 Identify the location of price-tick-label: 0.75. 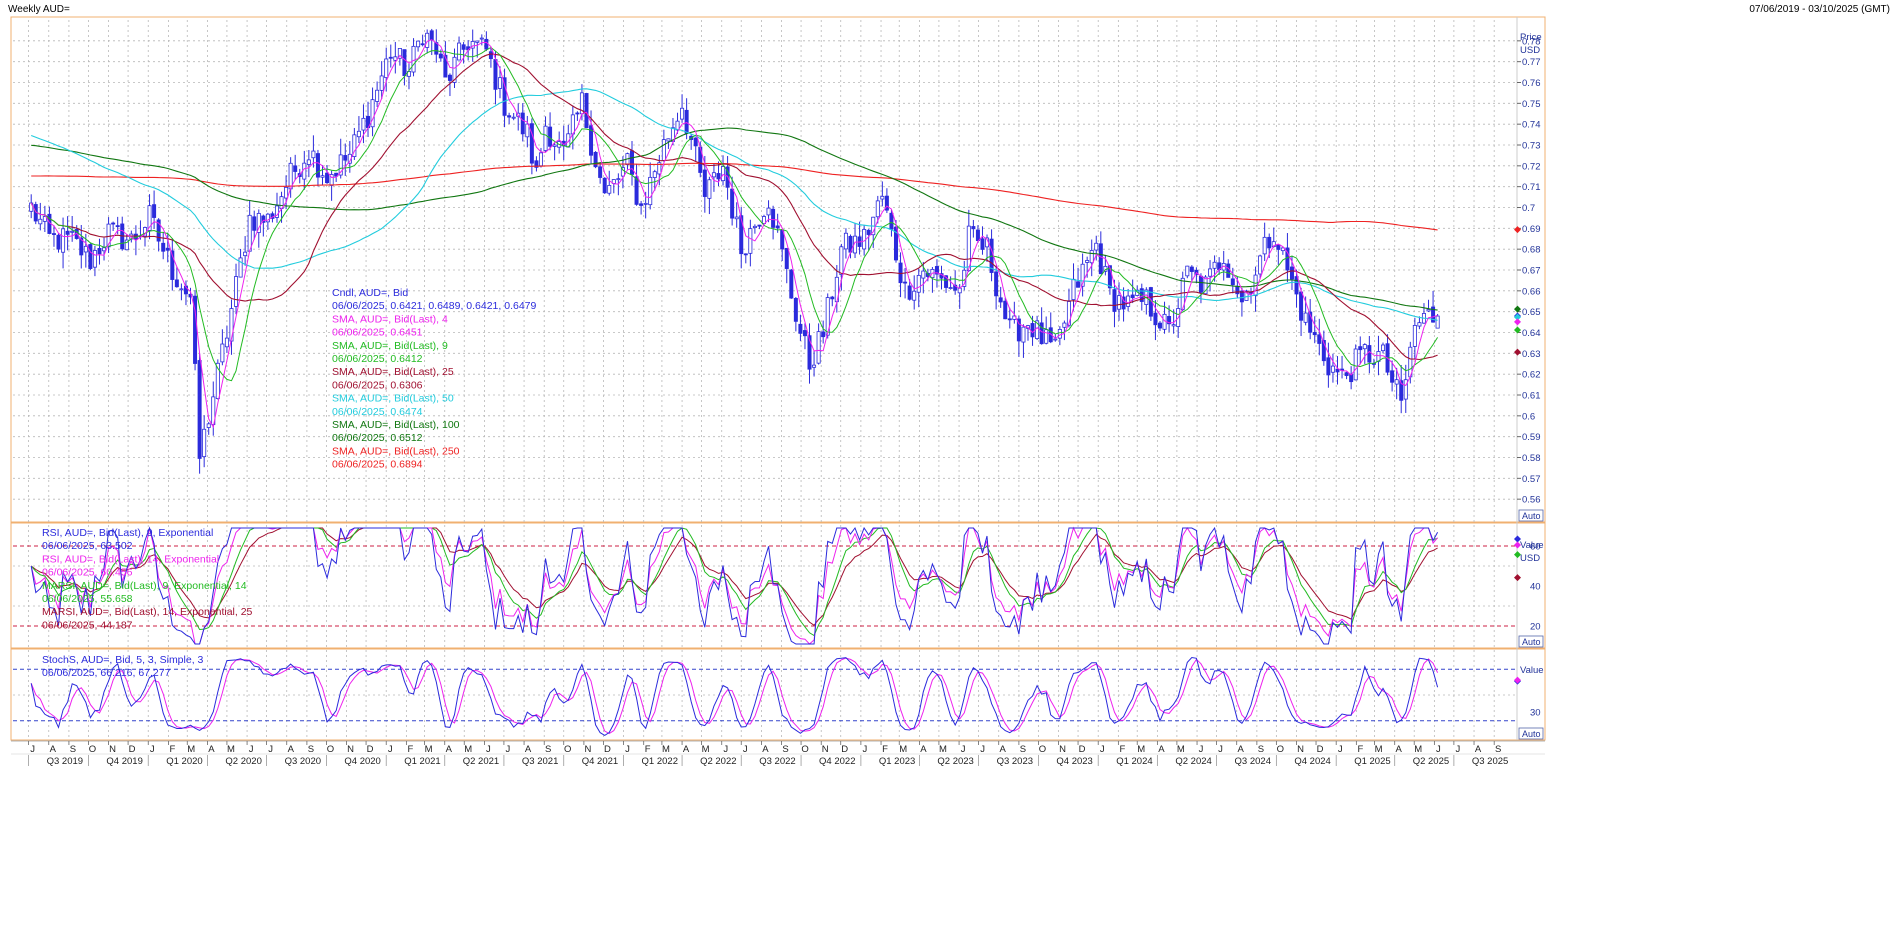
(1531, 104).